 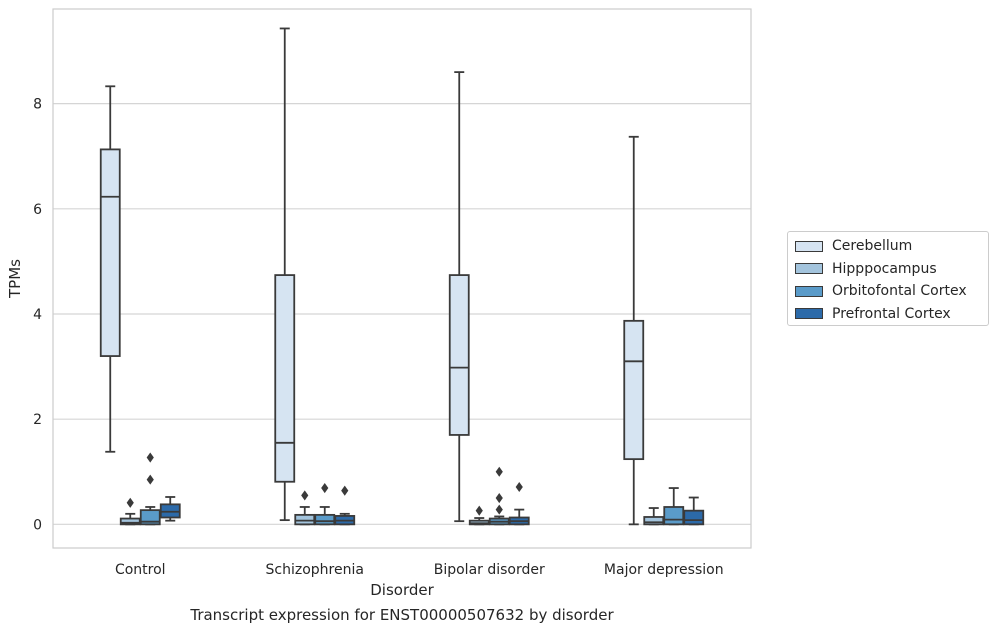 What do you see at coordinates (884, 268) in the screenshot?
I see `legend-label: Hipppocampus` at bounding box center [884, 268].